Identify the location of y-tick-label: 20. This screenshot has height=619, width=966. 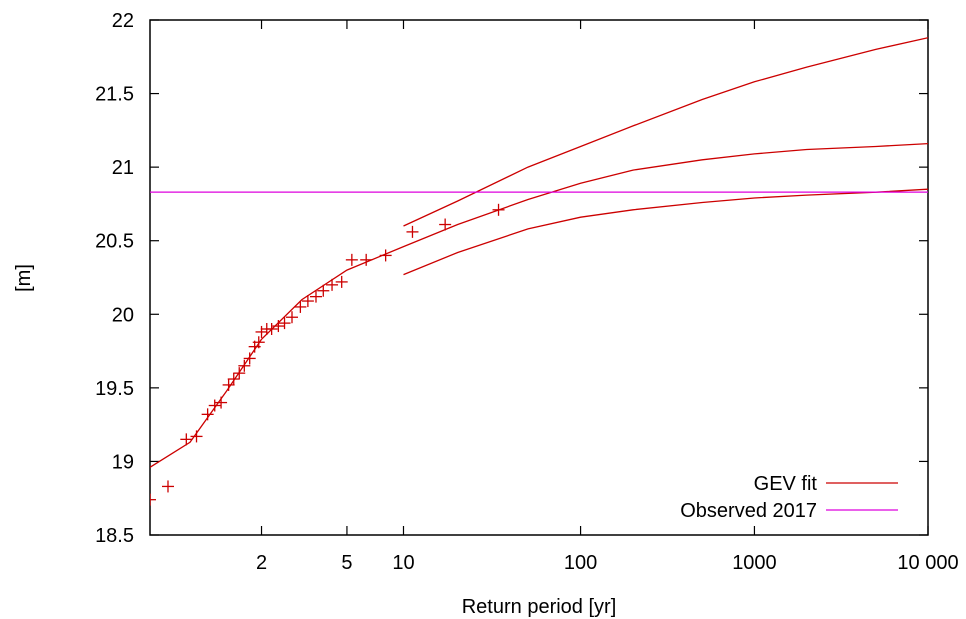
(123, 315).